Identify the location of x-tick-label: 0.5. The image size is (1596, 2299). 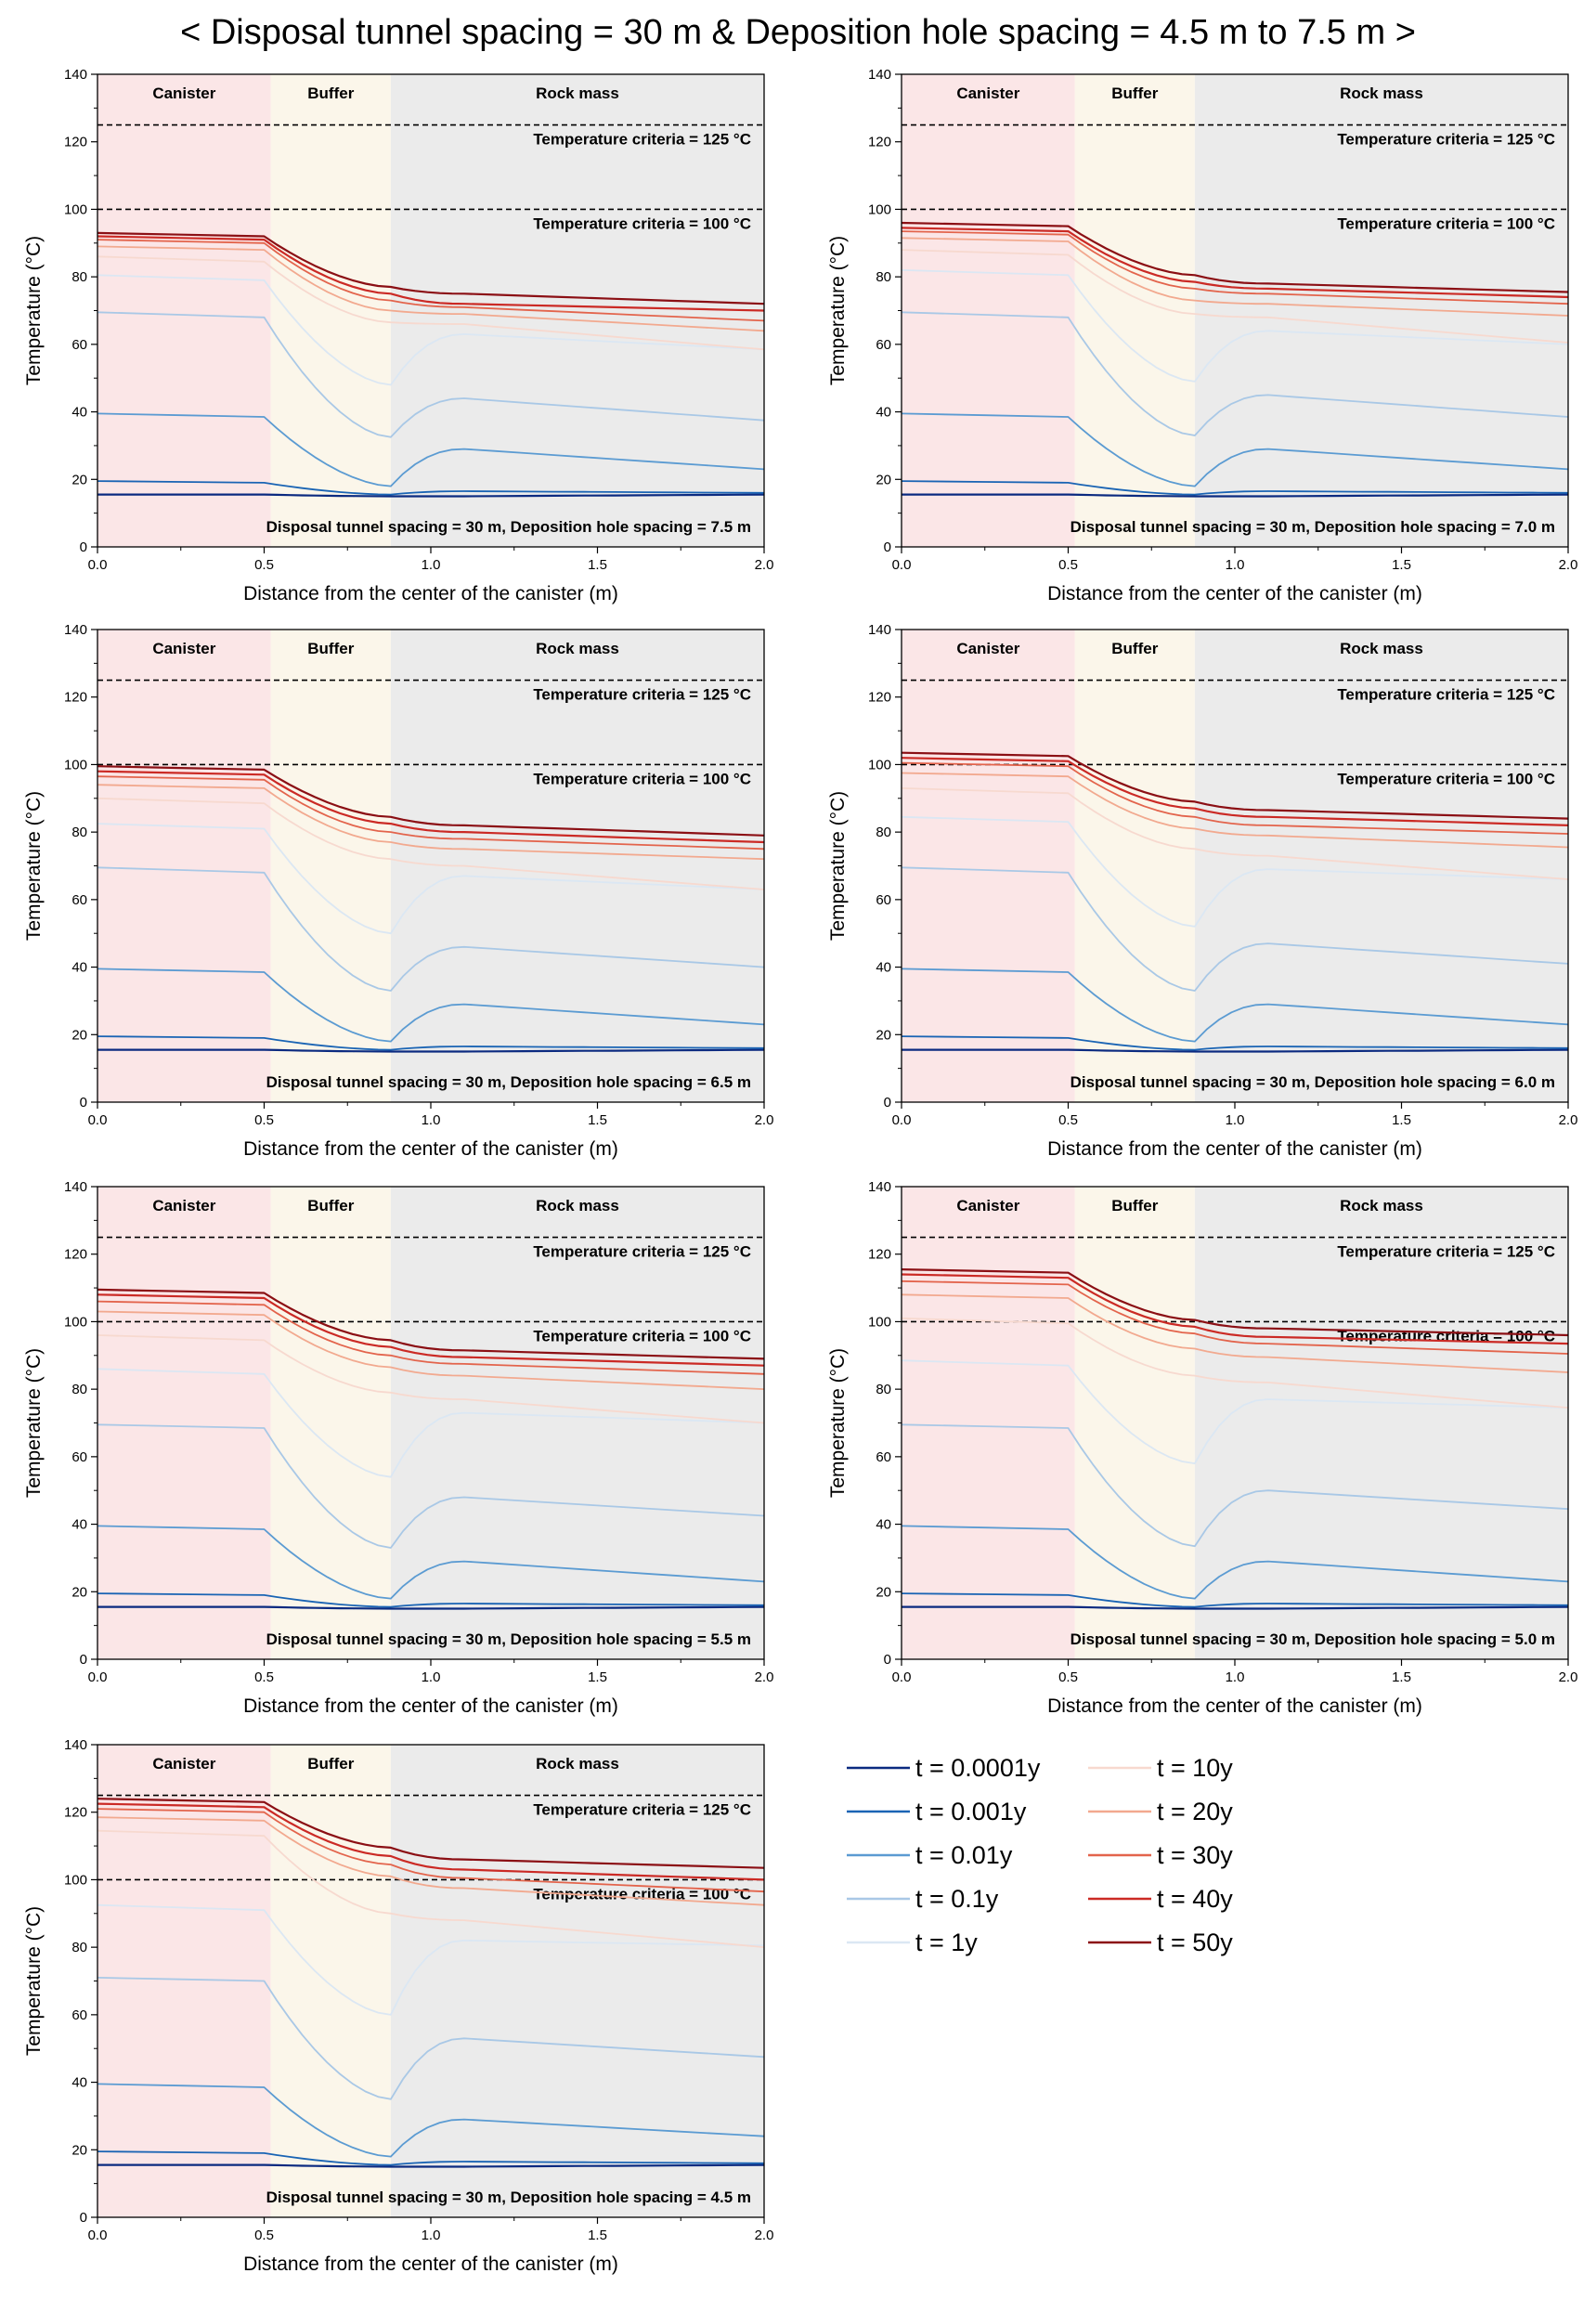
(264, 565).